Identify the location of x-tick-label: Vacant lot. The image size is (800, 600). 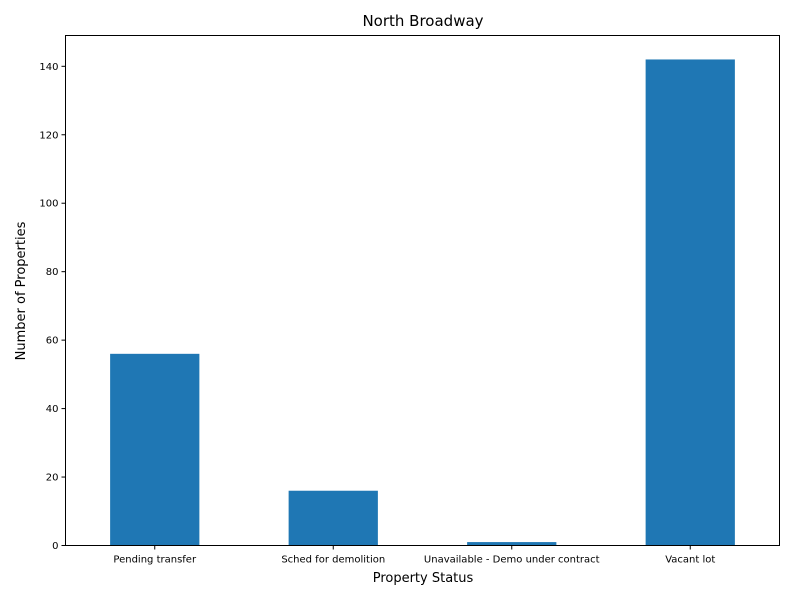
(690, 560).